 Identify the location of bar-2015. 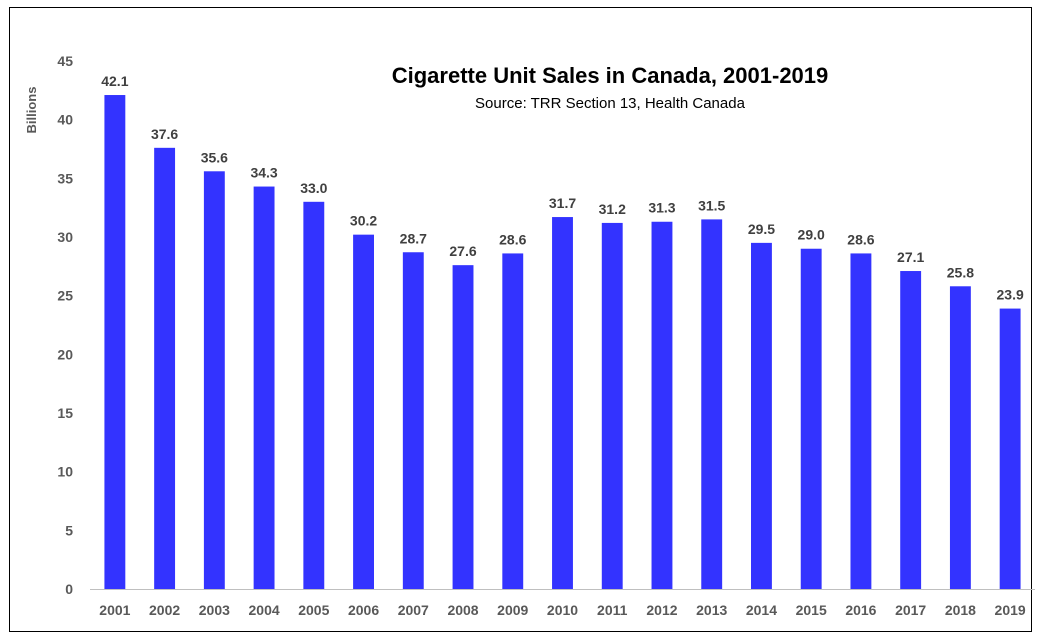
(811, 418).